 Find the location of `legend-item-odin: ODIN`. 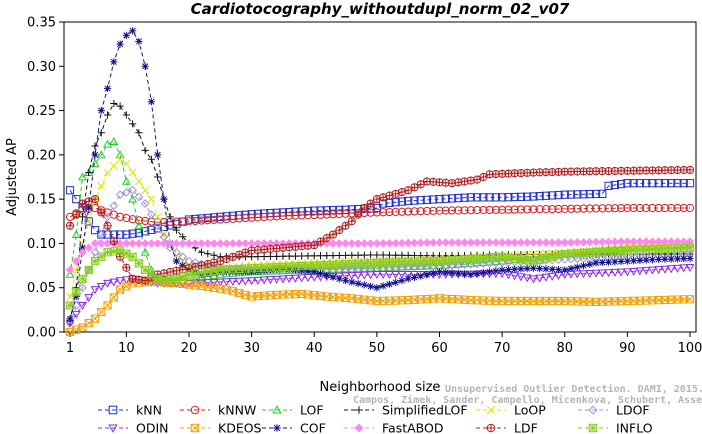

legend-item-odin: ODIN is located at coordinates (133, 427).